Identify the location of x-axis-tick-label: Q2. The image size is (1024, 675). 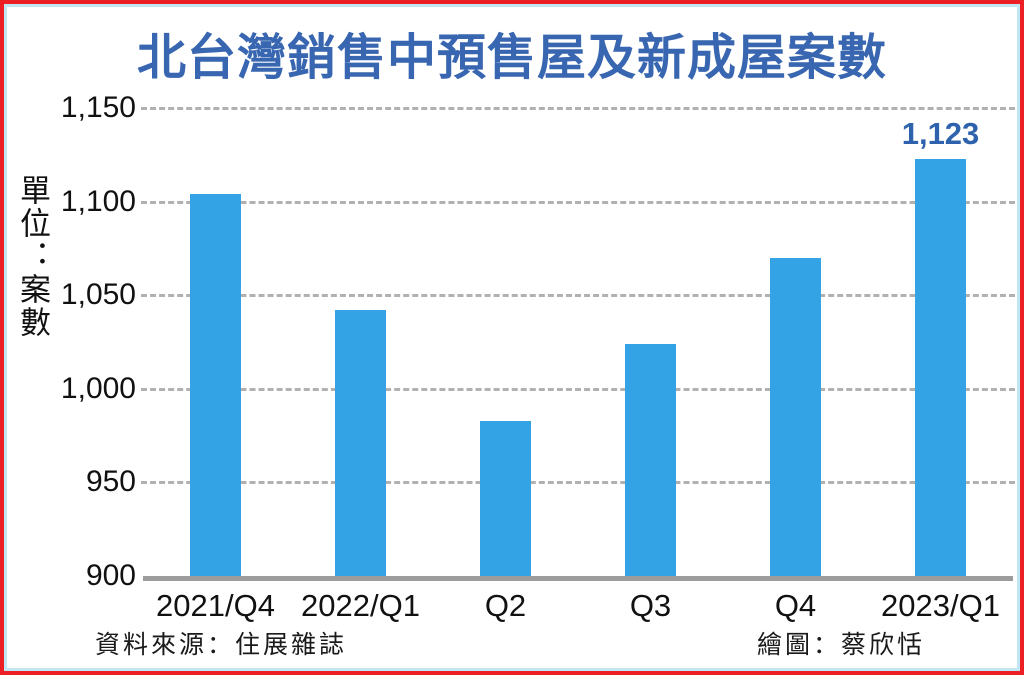
(505, 605).